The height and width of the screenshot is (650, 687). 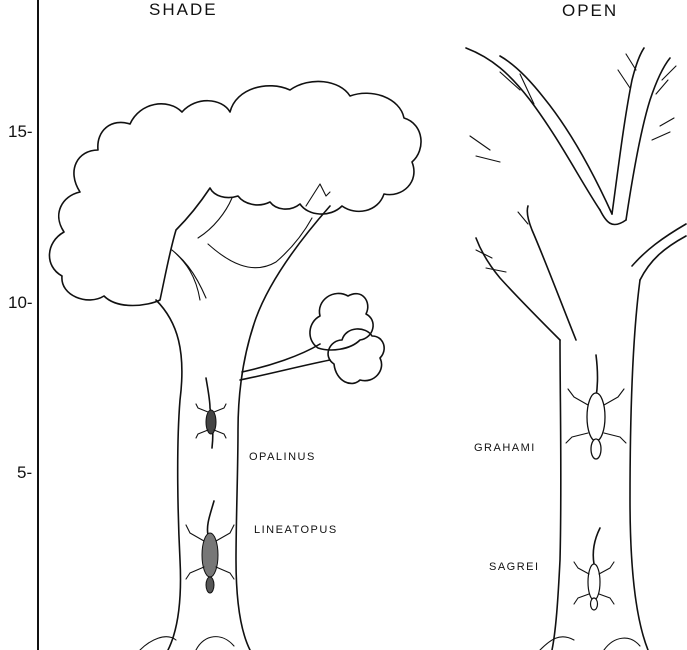 I want to click on tick-label-5: 5-, so click(x=25, y=472).